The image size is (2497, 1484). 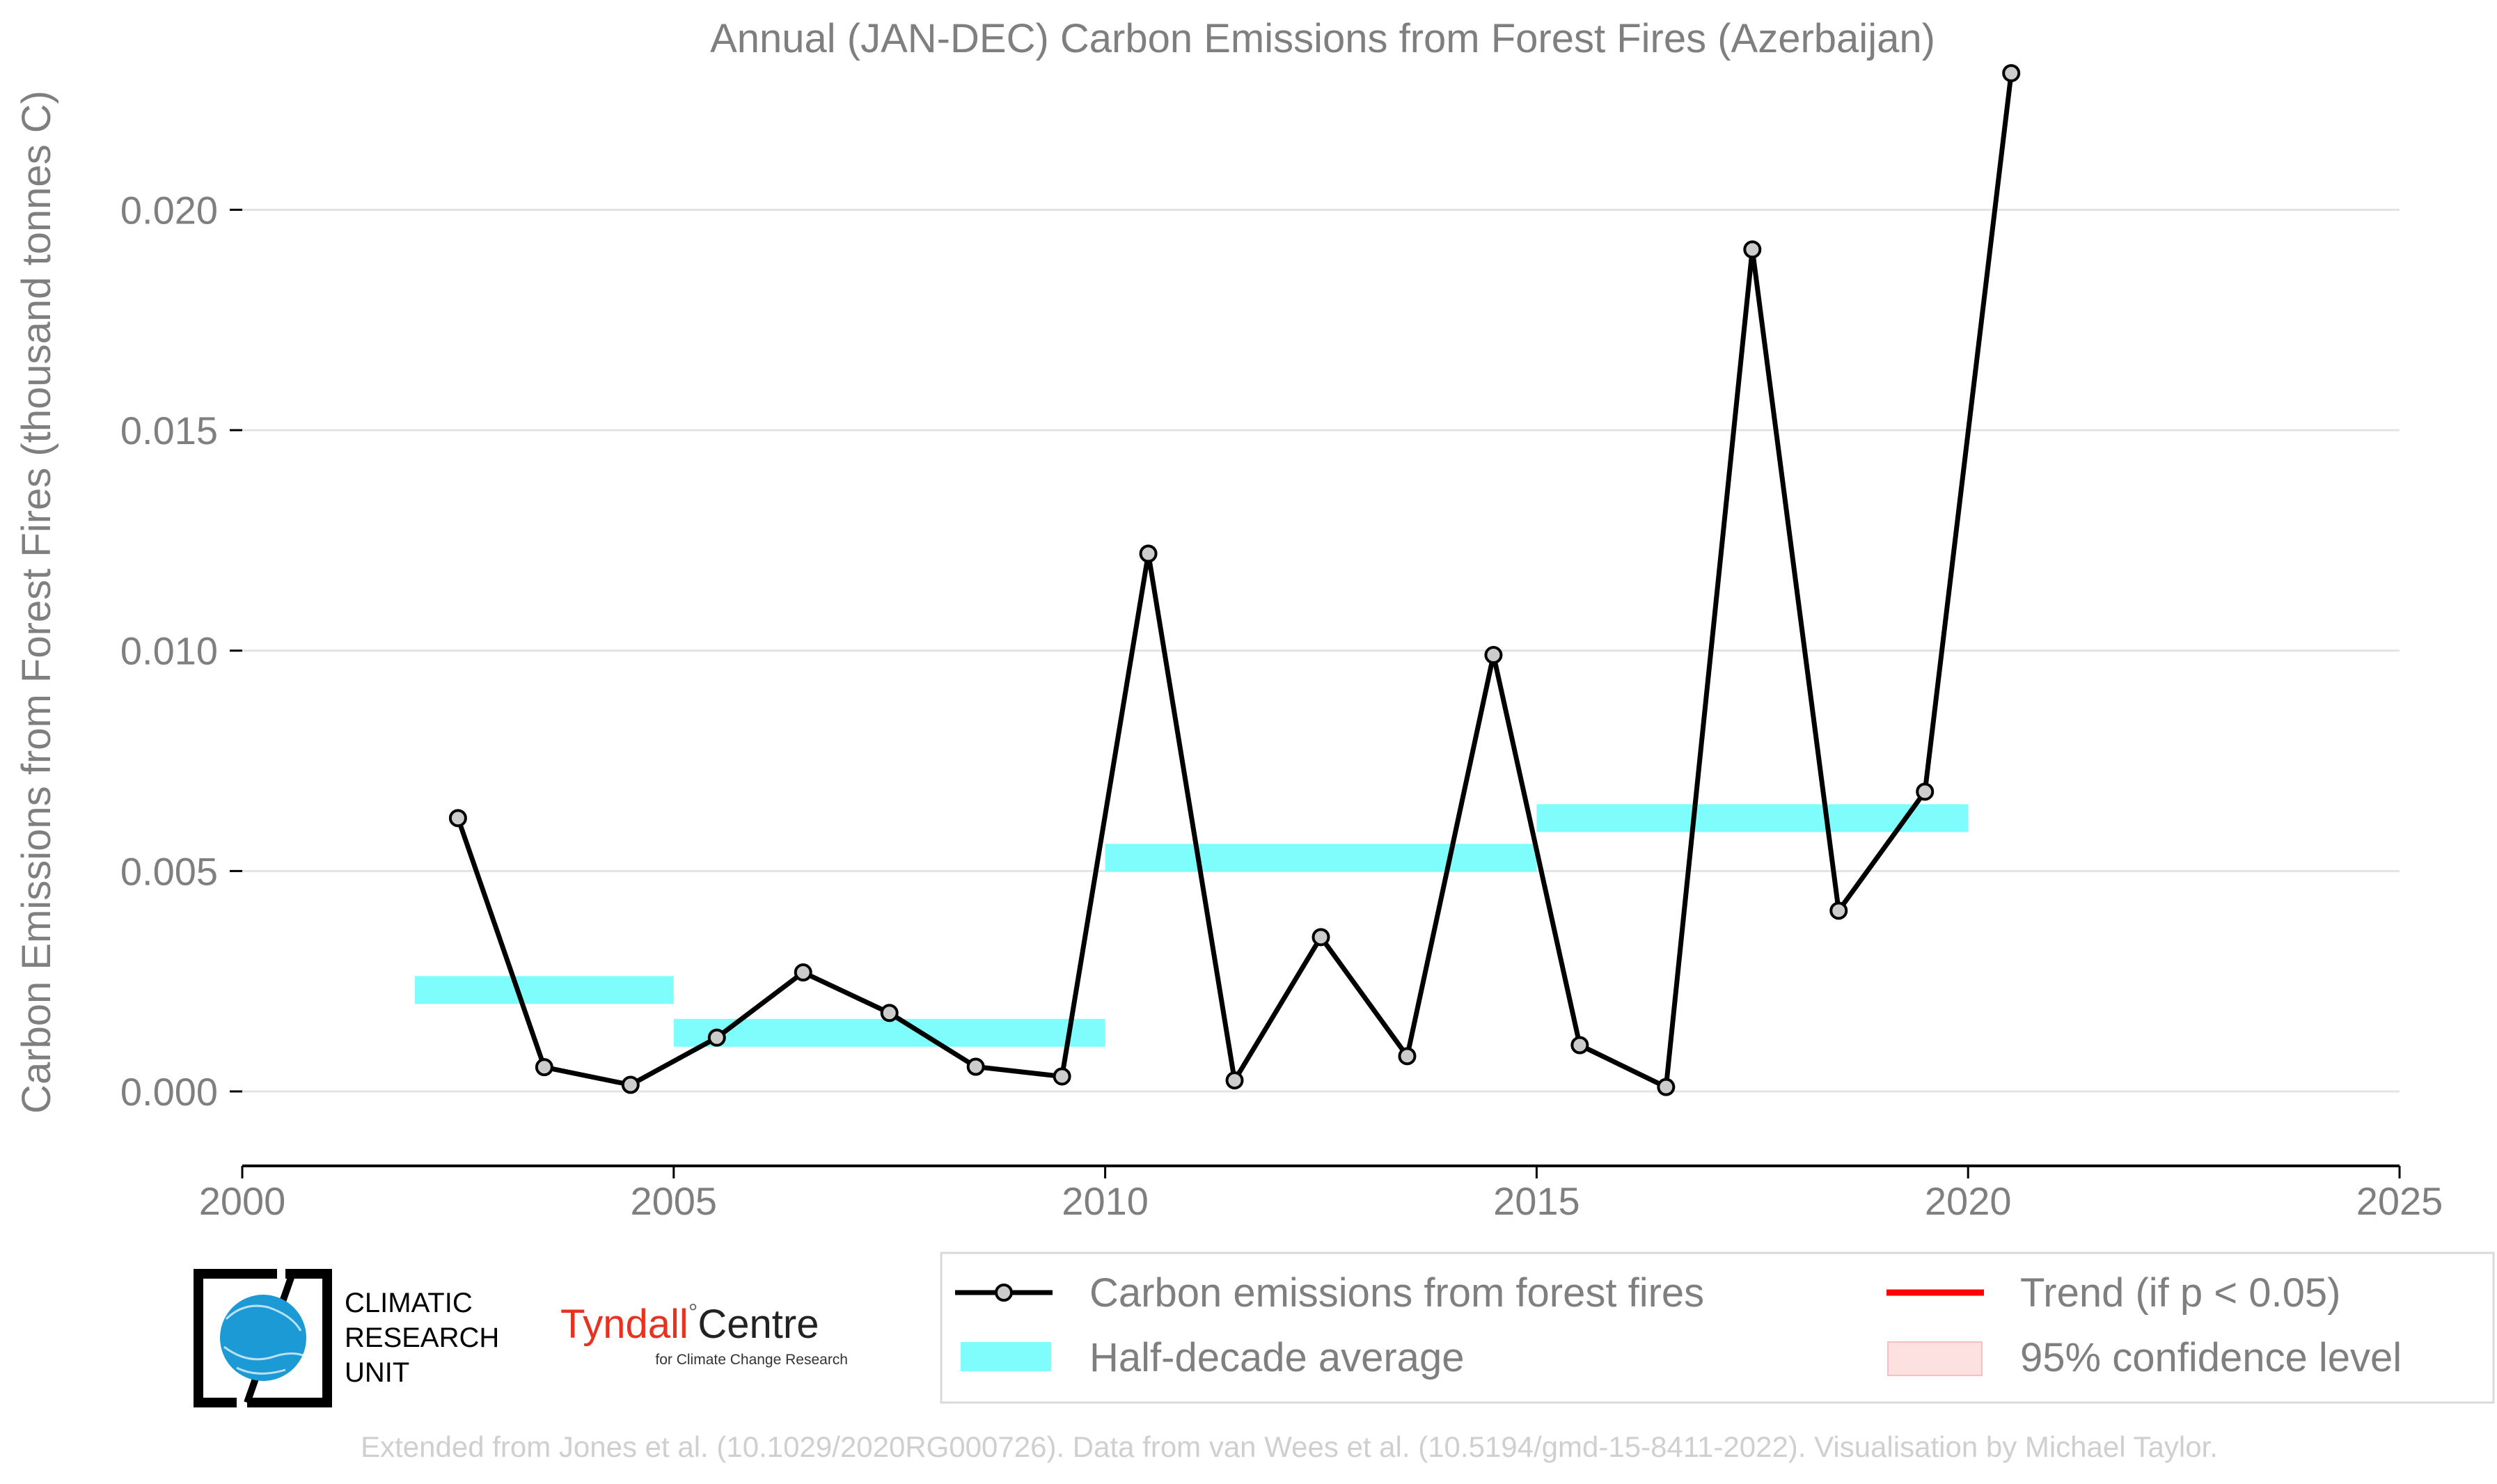 I want to click on x-tick-label-2: 2010, so click(x=1105, y=1201).